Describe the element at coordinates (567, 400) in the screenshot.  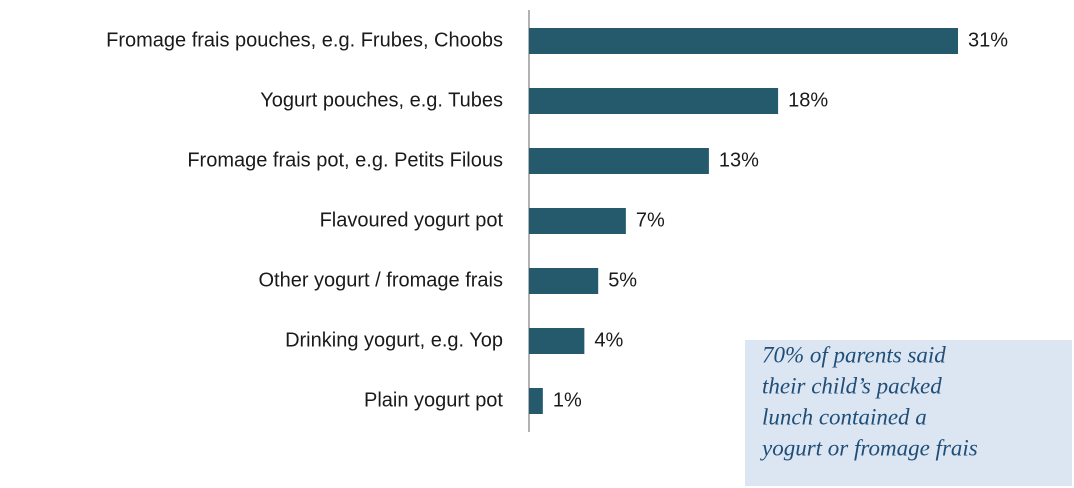
I see `data-label: 1%` at that location.